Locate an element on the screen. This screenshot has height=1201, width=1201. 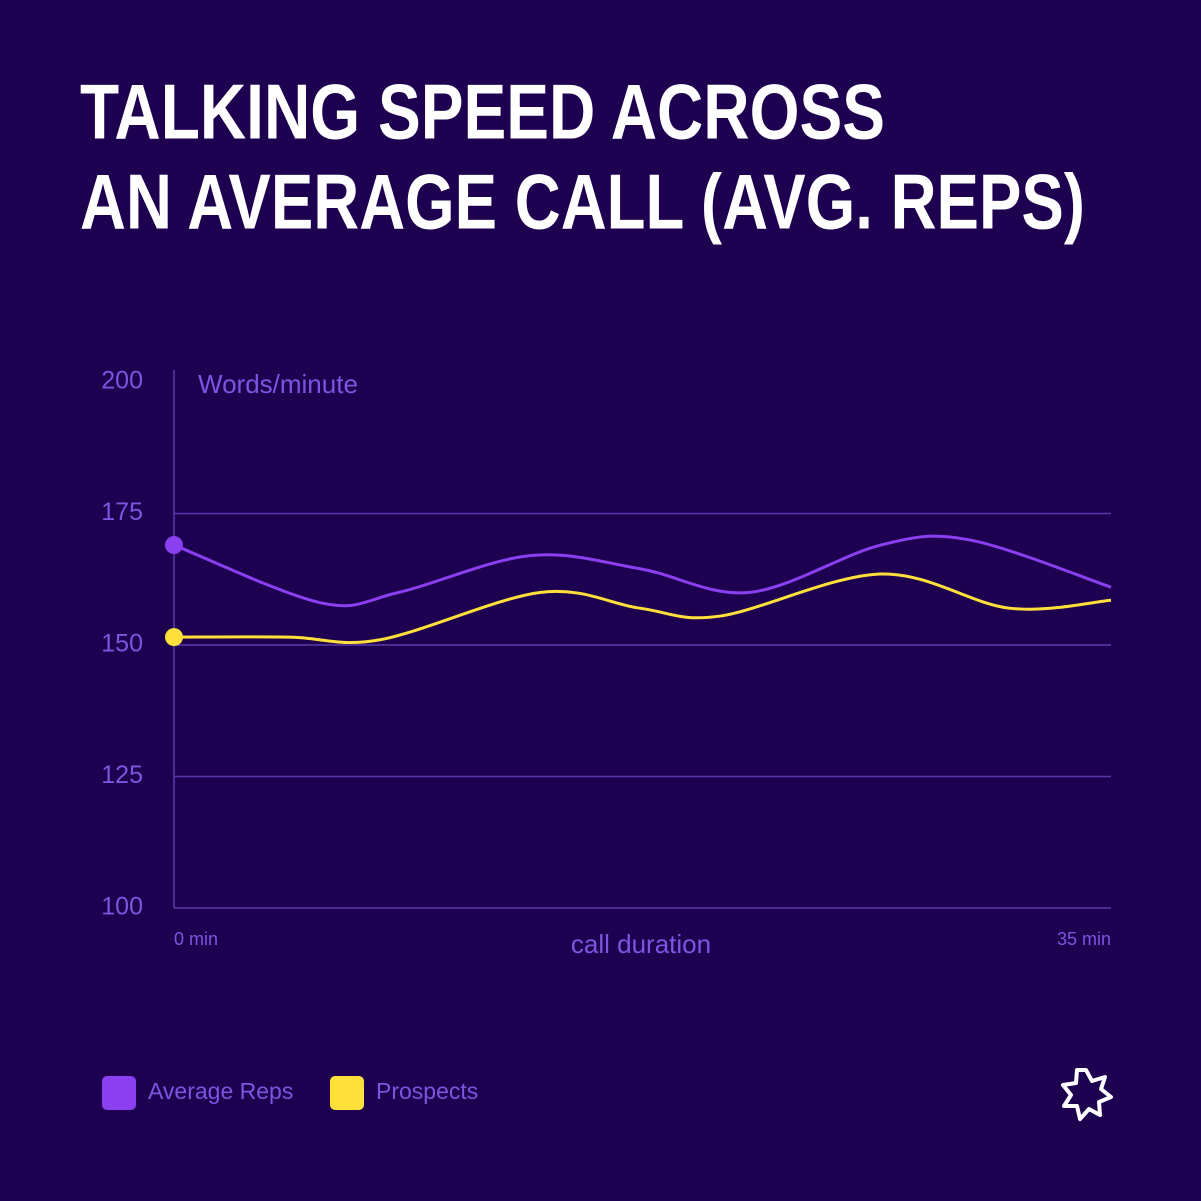
x-tick-label: 0 min is located at coordinates (196, 939).